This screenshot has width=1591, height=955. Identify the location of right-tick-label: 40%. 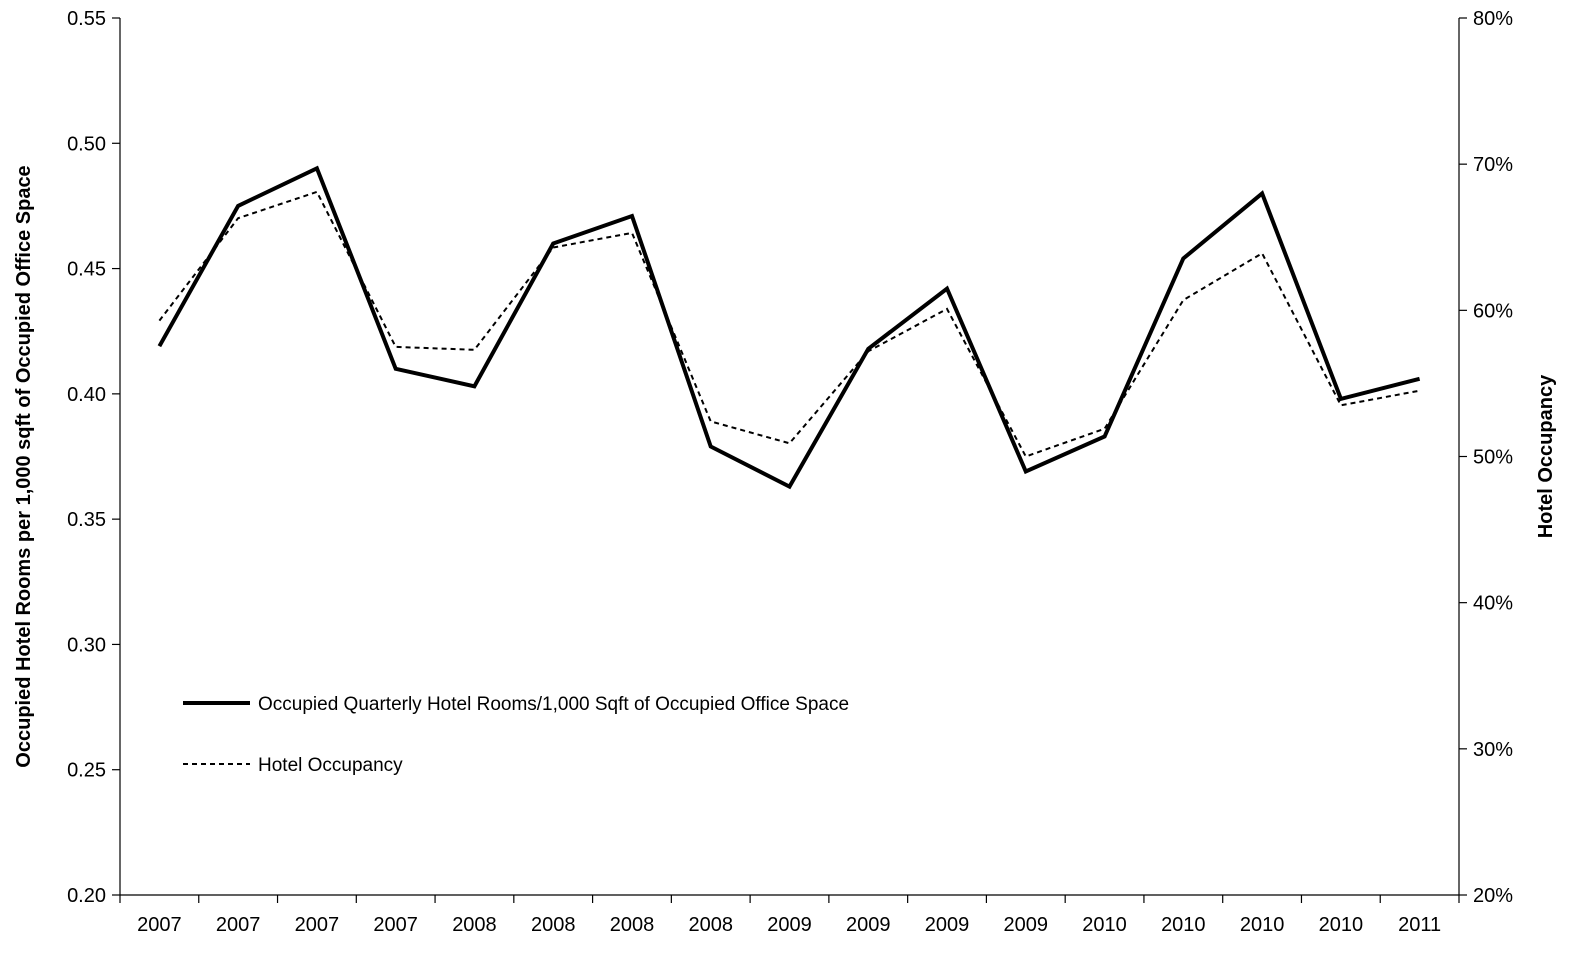
(1493, 604).